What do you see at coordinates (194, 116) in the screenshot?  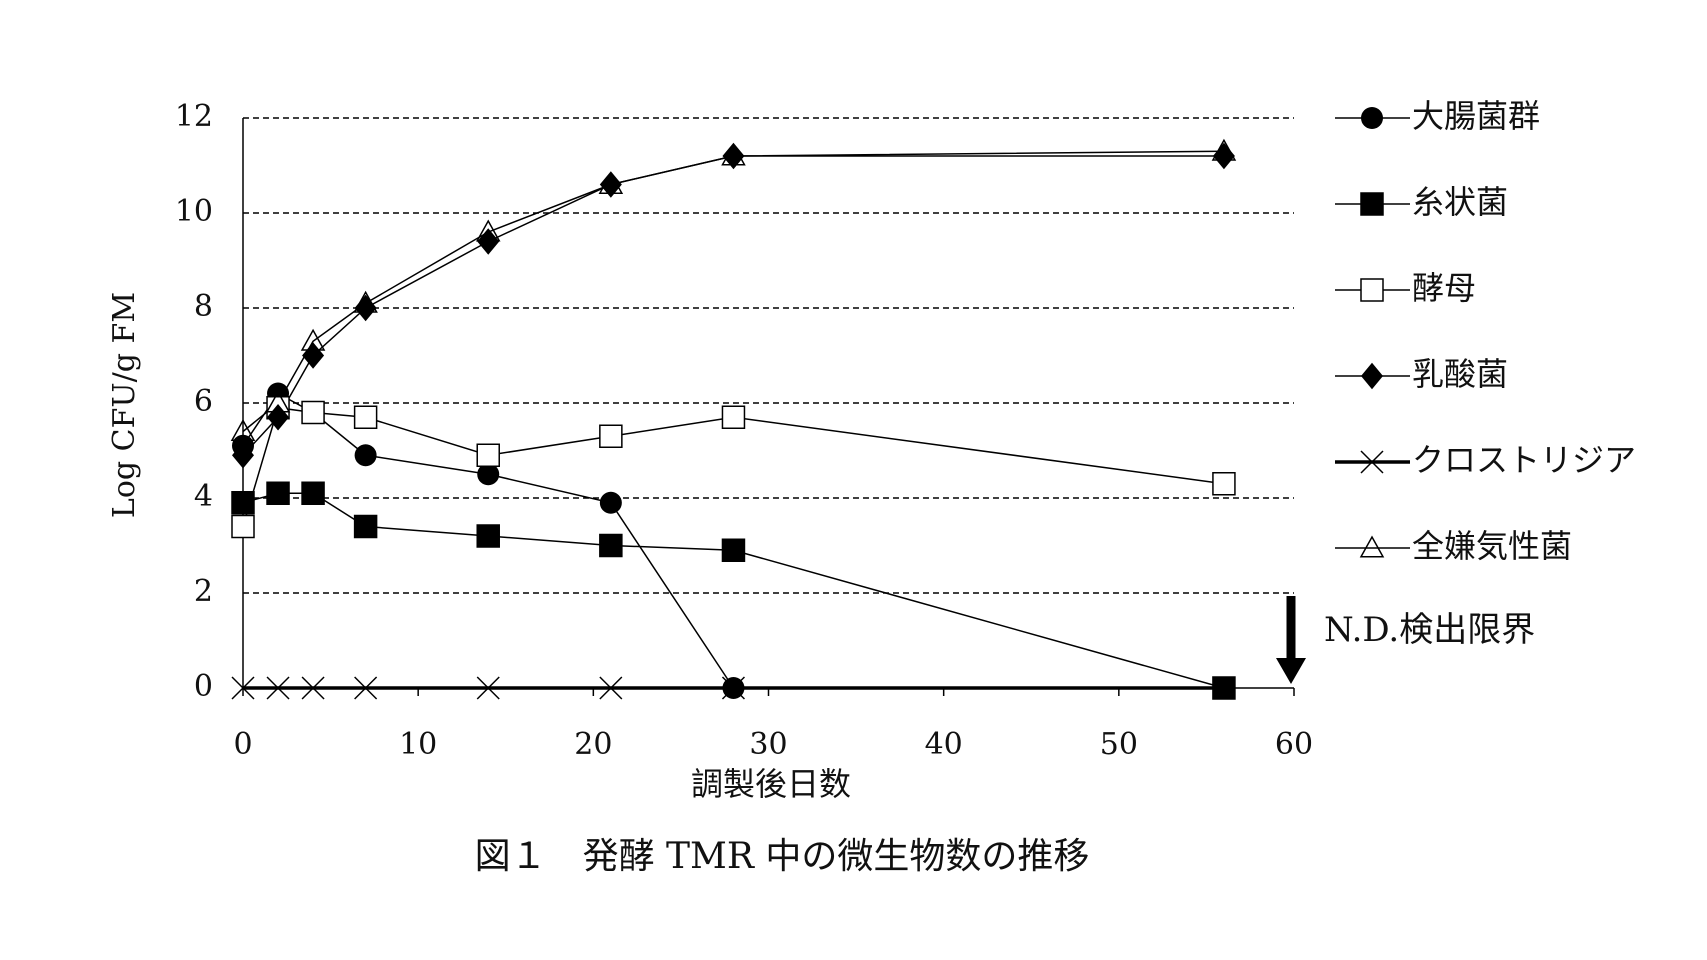 I see `y-tick-label: 12` at bounding box center [194, 116].